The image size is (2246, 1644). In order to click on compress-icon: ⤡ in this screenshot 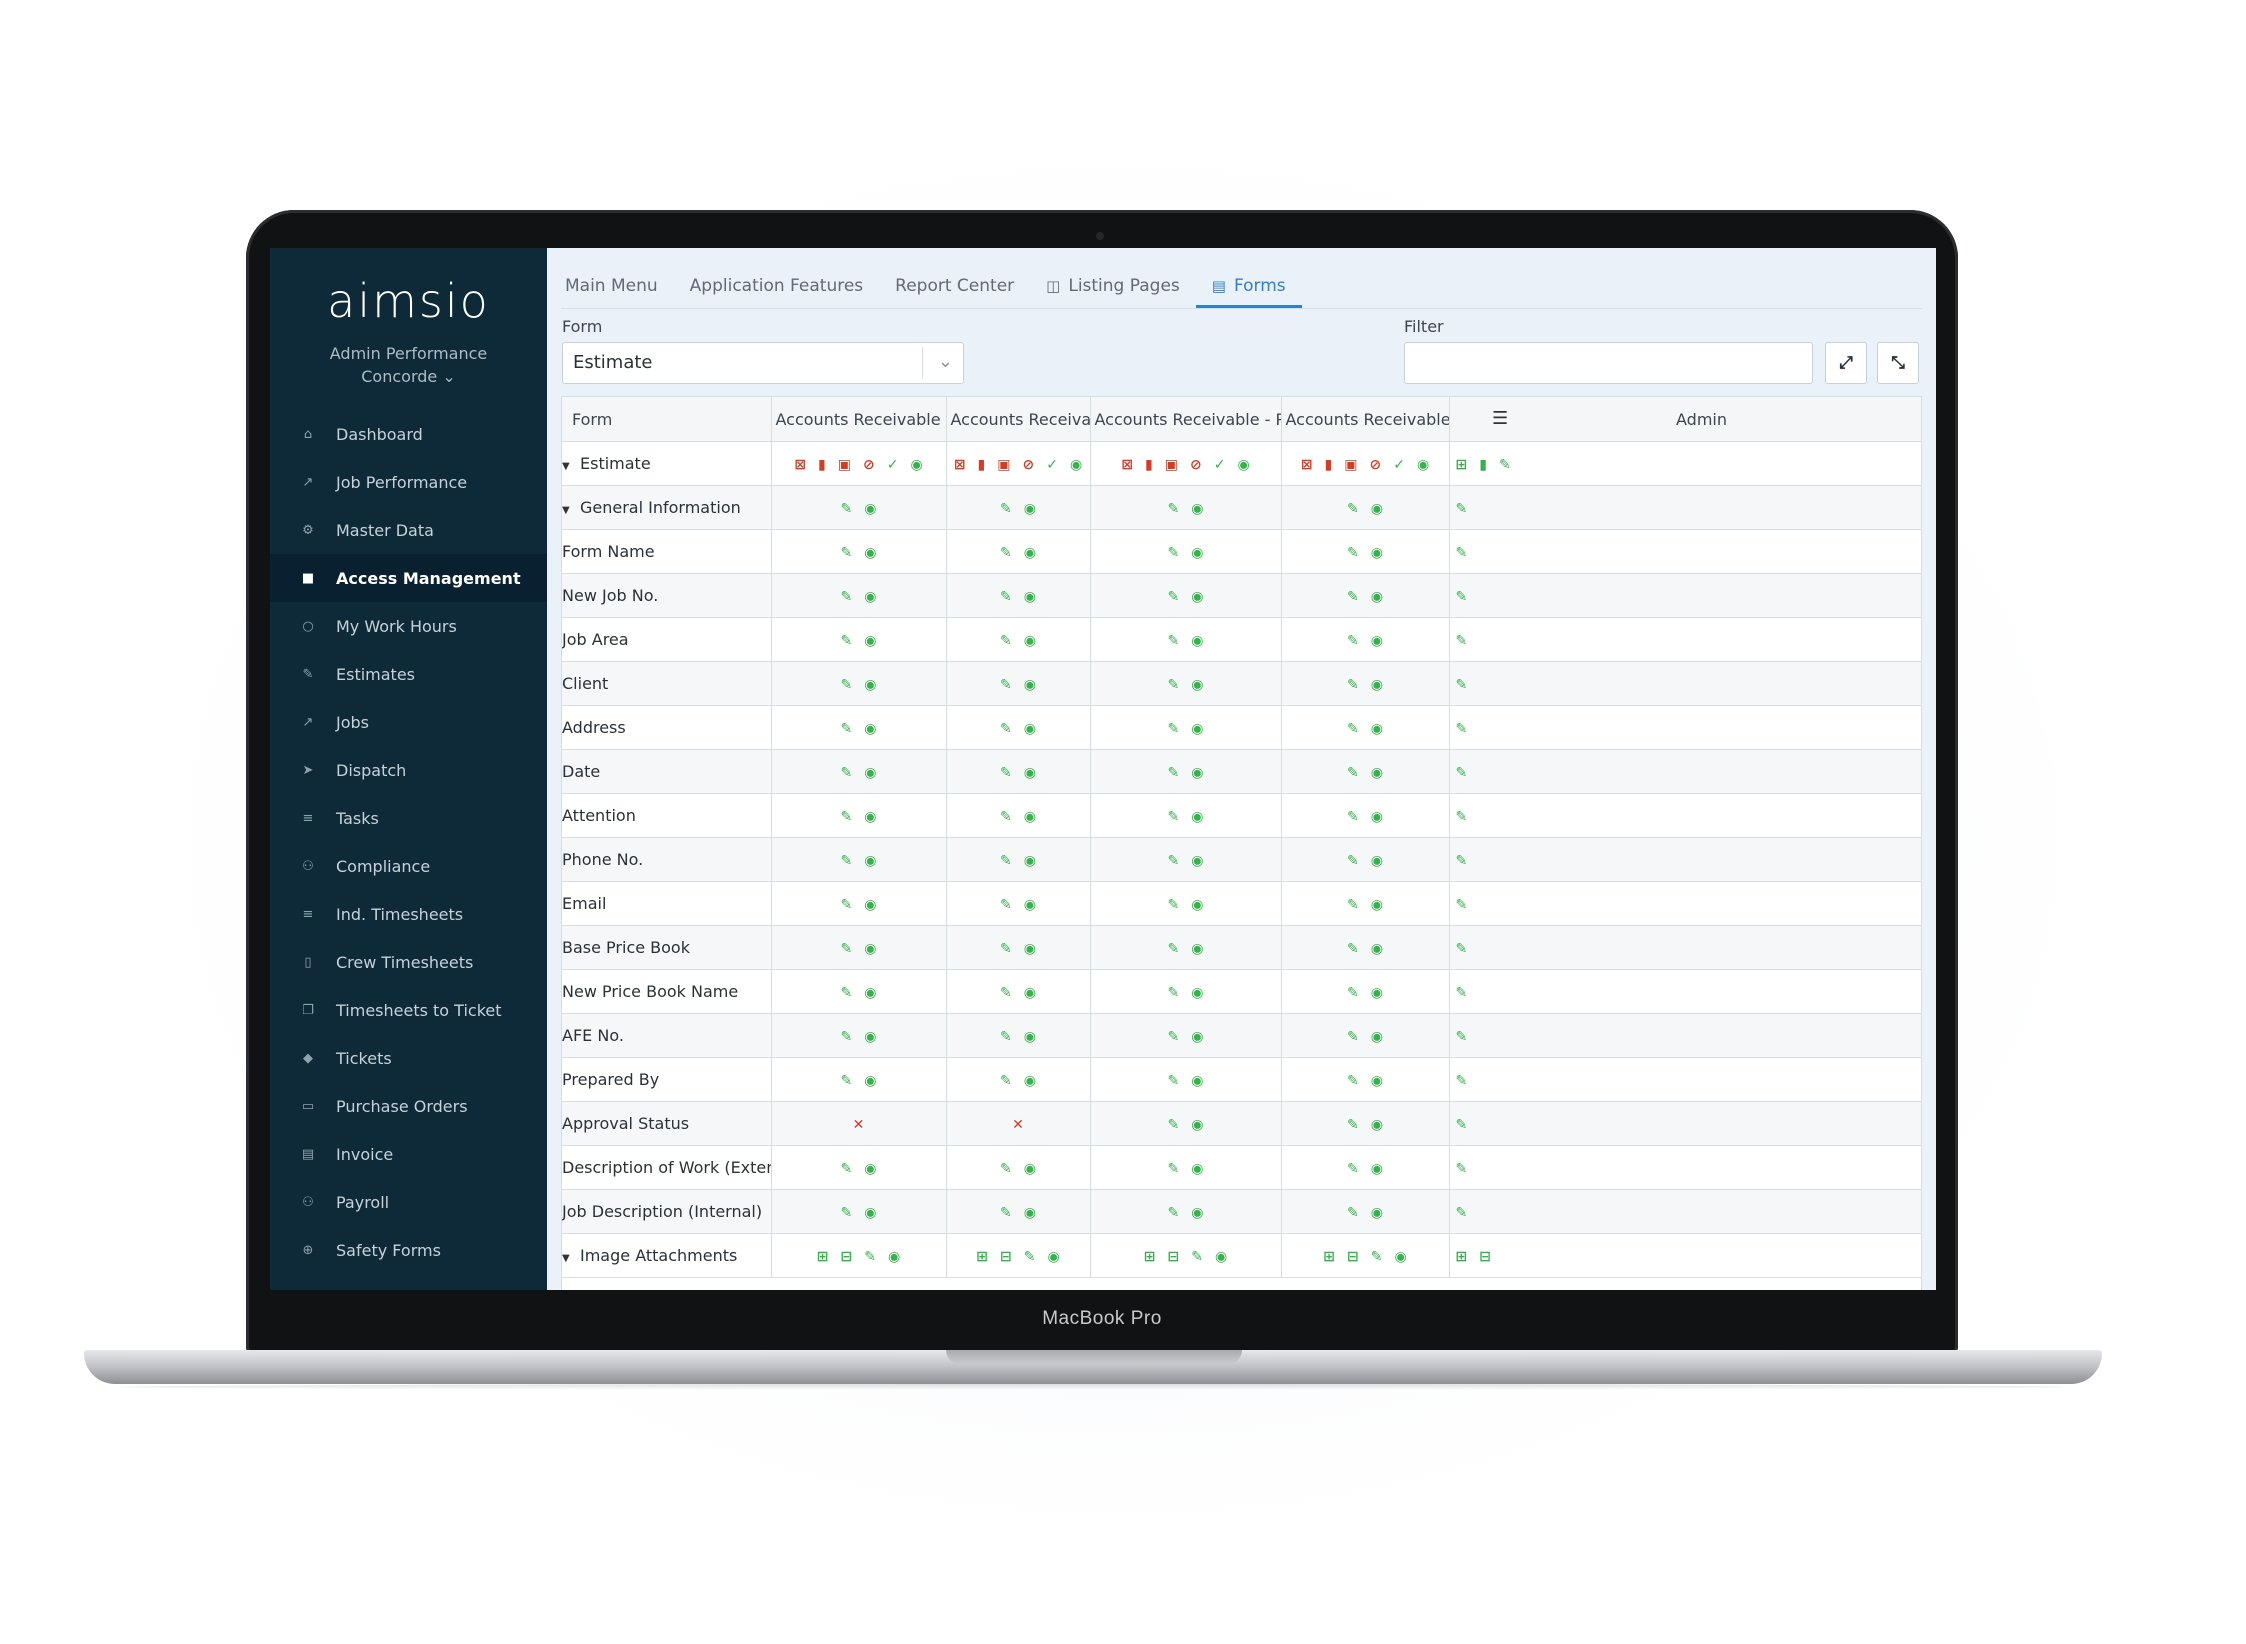, I will do `click(1898, 363)`.